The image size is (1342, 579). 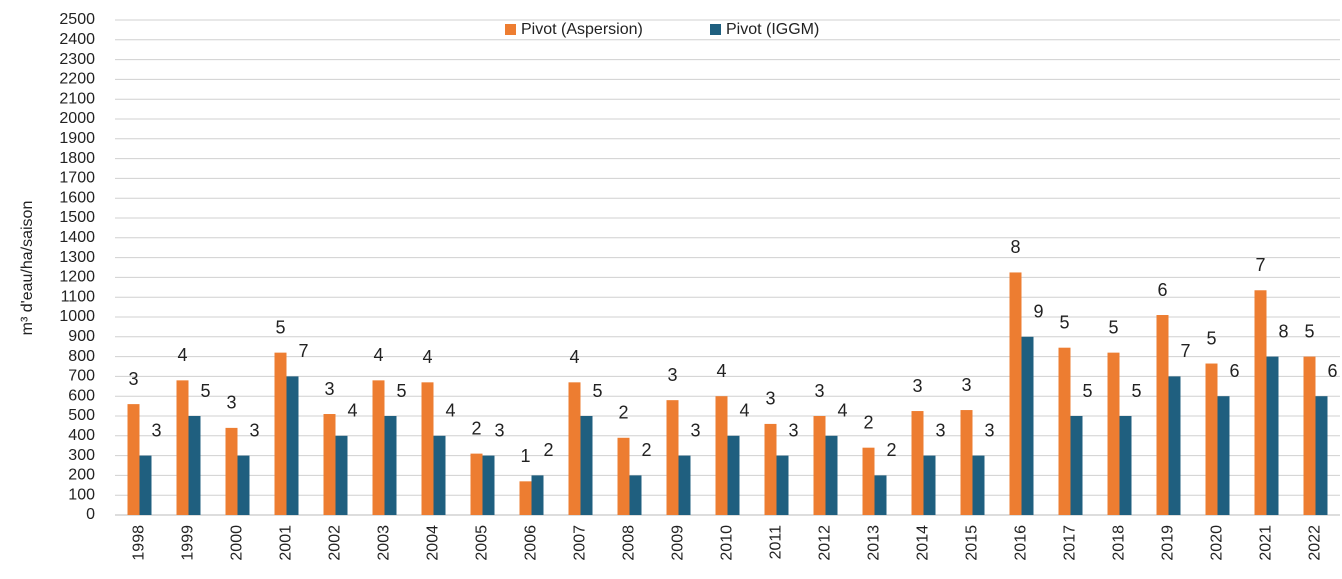 I want to click on y-tick-label: 1200, so click(x=77, y=277).